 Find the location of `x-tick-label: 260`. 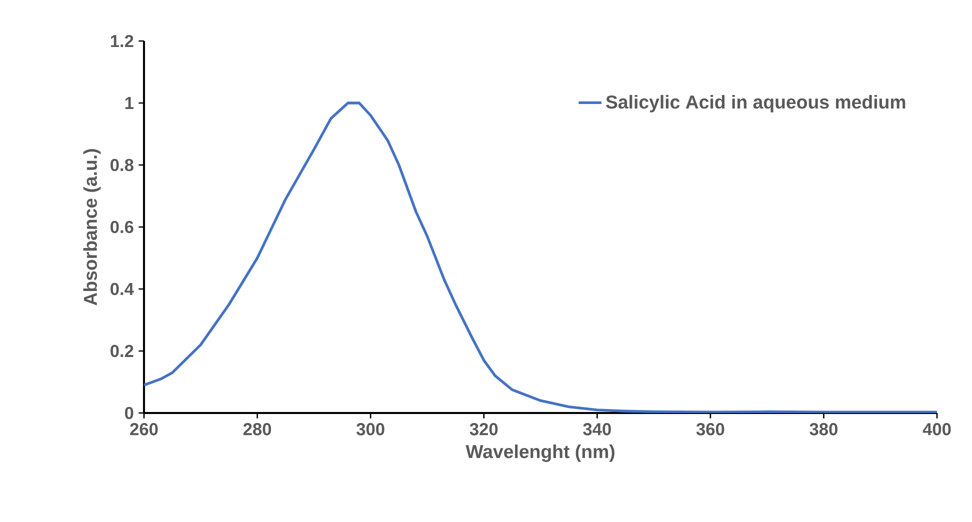

x-tick-label: 260 is located at coordinates (144, 429).